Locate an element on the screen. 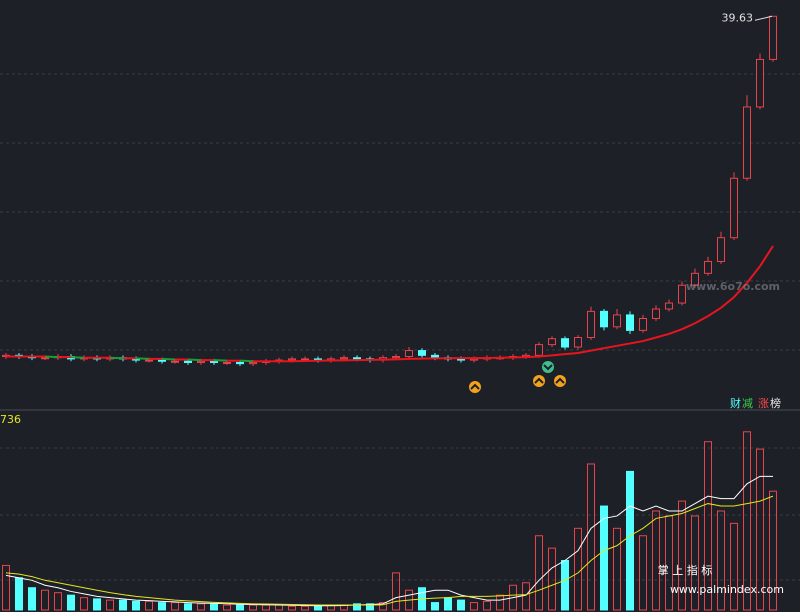 The width and height of the screenshot is (800, 612). signal-icons is located at coordinates (517, 377).